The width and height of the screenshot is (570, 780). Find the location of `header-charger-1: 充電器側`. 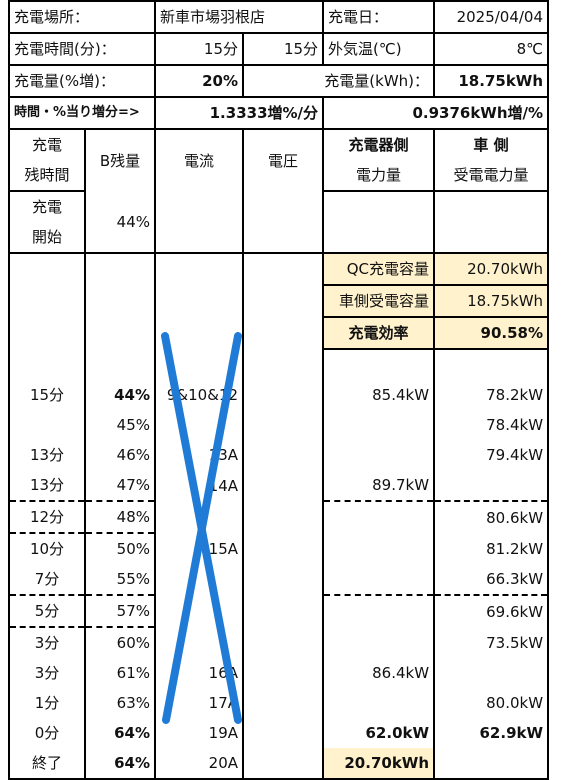

header-charger-1: 充電器側 is located at coordinates (379, 144).